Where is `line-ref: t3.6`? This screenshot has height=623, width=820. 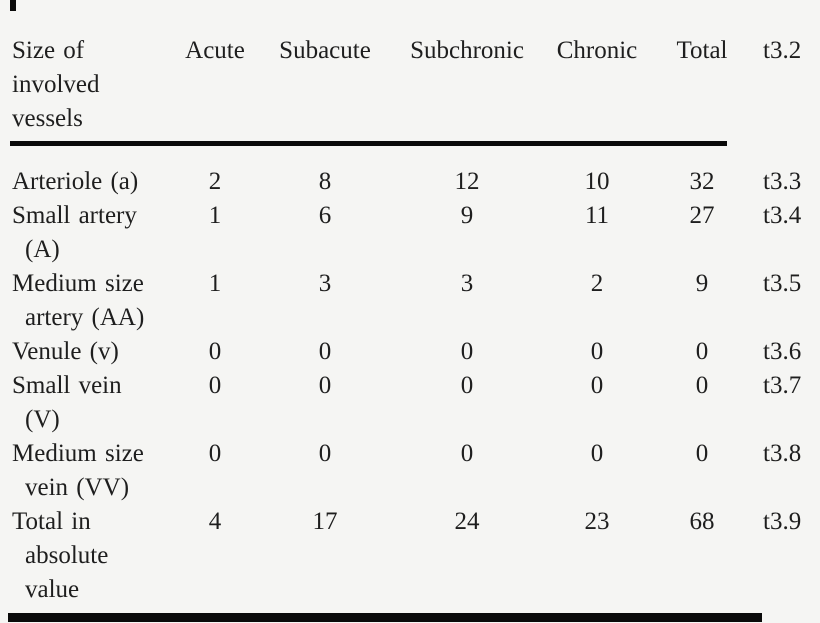 line-ref: t3.6 is located at coordinates (782, 351).